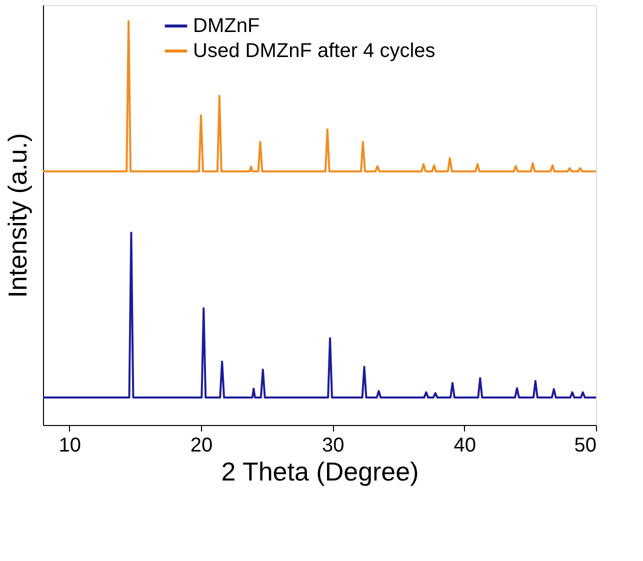  I want to click on x-tick-label: 40, so click(465, 445).